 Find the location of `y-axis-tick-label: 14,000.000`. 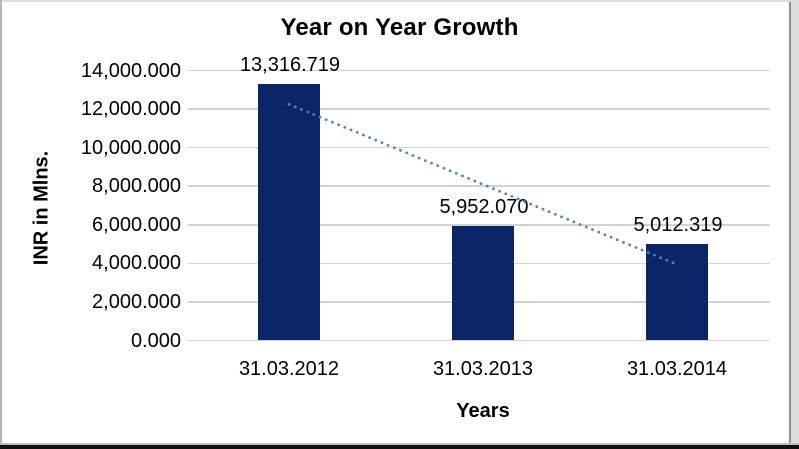

y-axis-tick-label: 14,000.000 is located at coordinates (130, 70).